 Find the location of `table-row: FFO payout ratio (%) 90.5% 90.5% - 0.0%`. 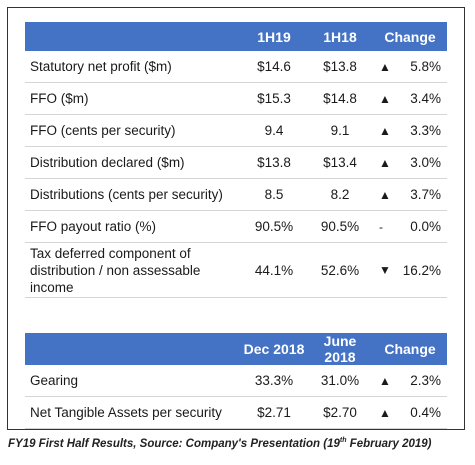

table-row: FFO payout ratio (%) 90.5% 90.5% - 0.0% is located at coordinates (236, 226).